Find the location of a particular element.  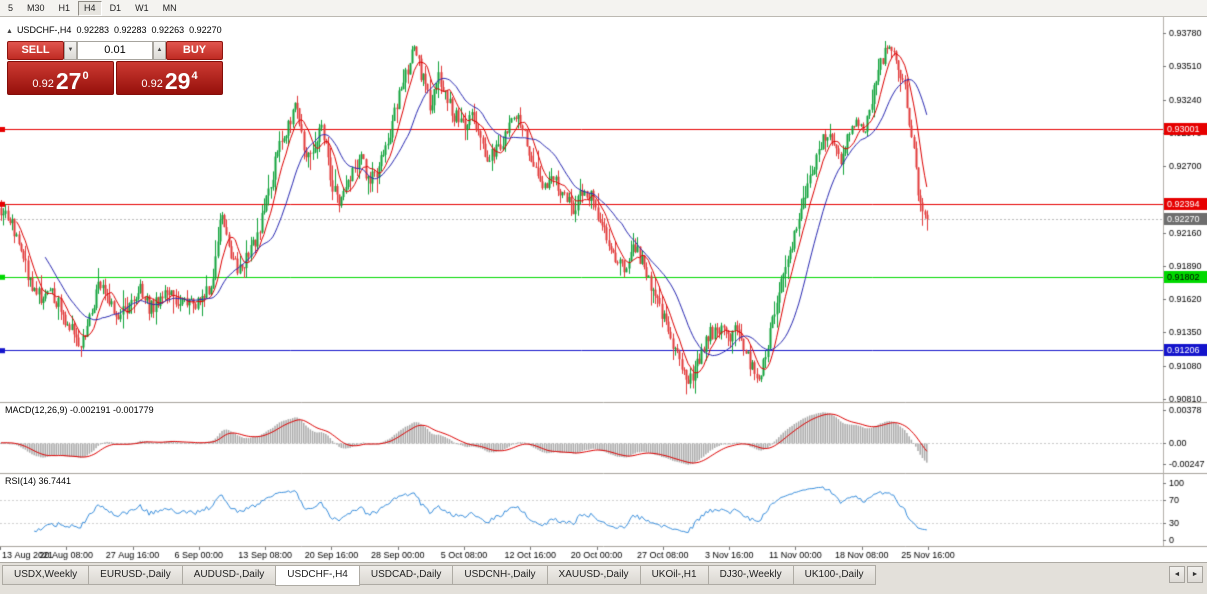

buy-price-prefix: 0.92 is located at coordinates (152, 83).